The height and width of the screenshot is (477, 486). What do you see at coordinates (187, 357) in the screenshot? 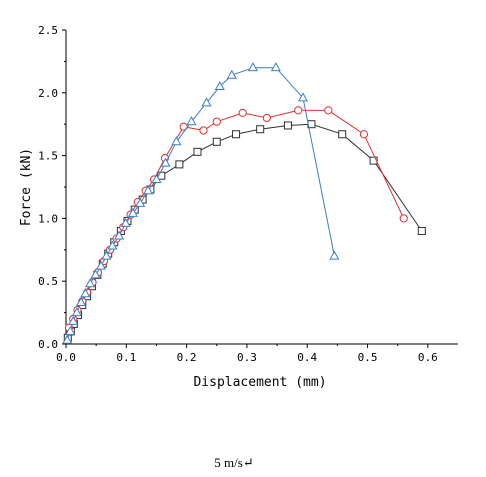
I see `x-tick-label: 0.2` at bounding box center [187, 357].